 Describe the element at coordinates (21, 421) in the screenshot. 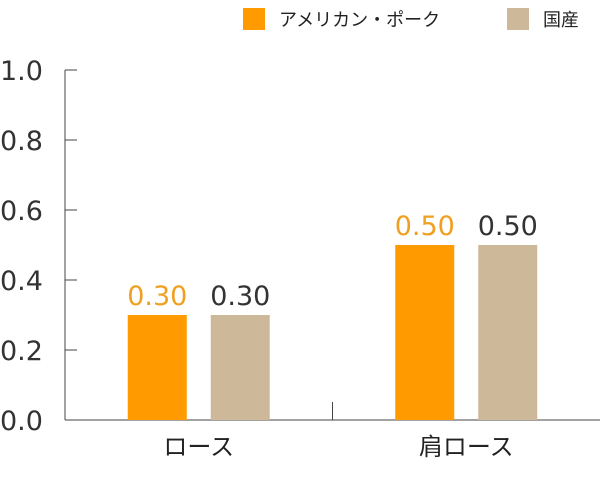

I see `y-tick-label: 0.0` at that location.